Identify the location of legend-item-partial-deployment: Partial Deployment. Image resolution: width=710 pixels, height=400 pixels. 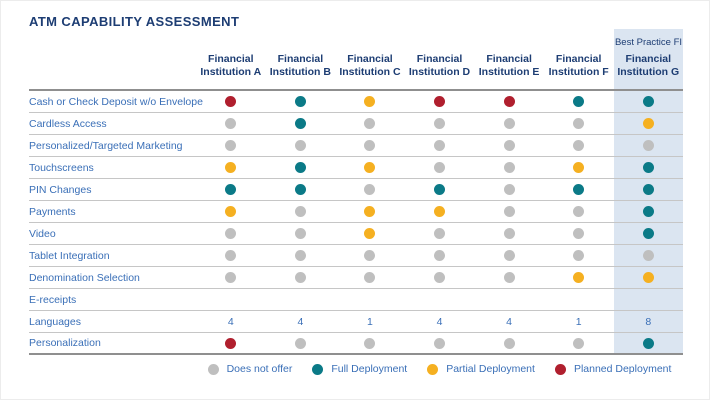
(481, 369).